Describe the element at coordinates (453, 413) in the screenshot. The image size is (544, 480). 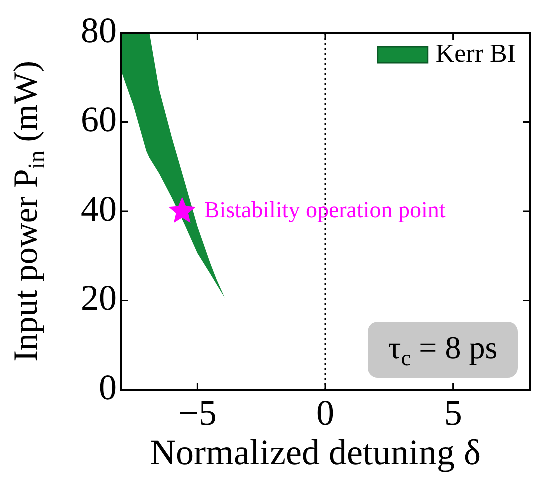
I see `x-tick-label: 5` at that location.